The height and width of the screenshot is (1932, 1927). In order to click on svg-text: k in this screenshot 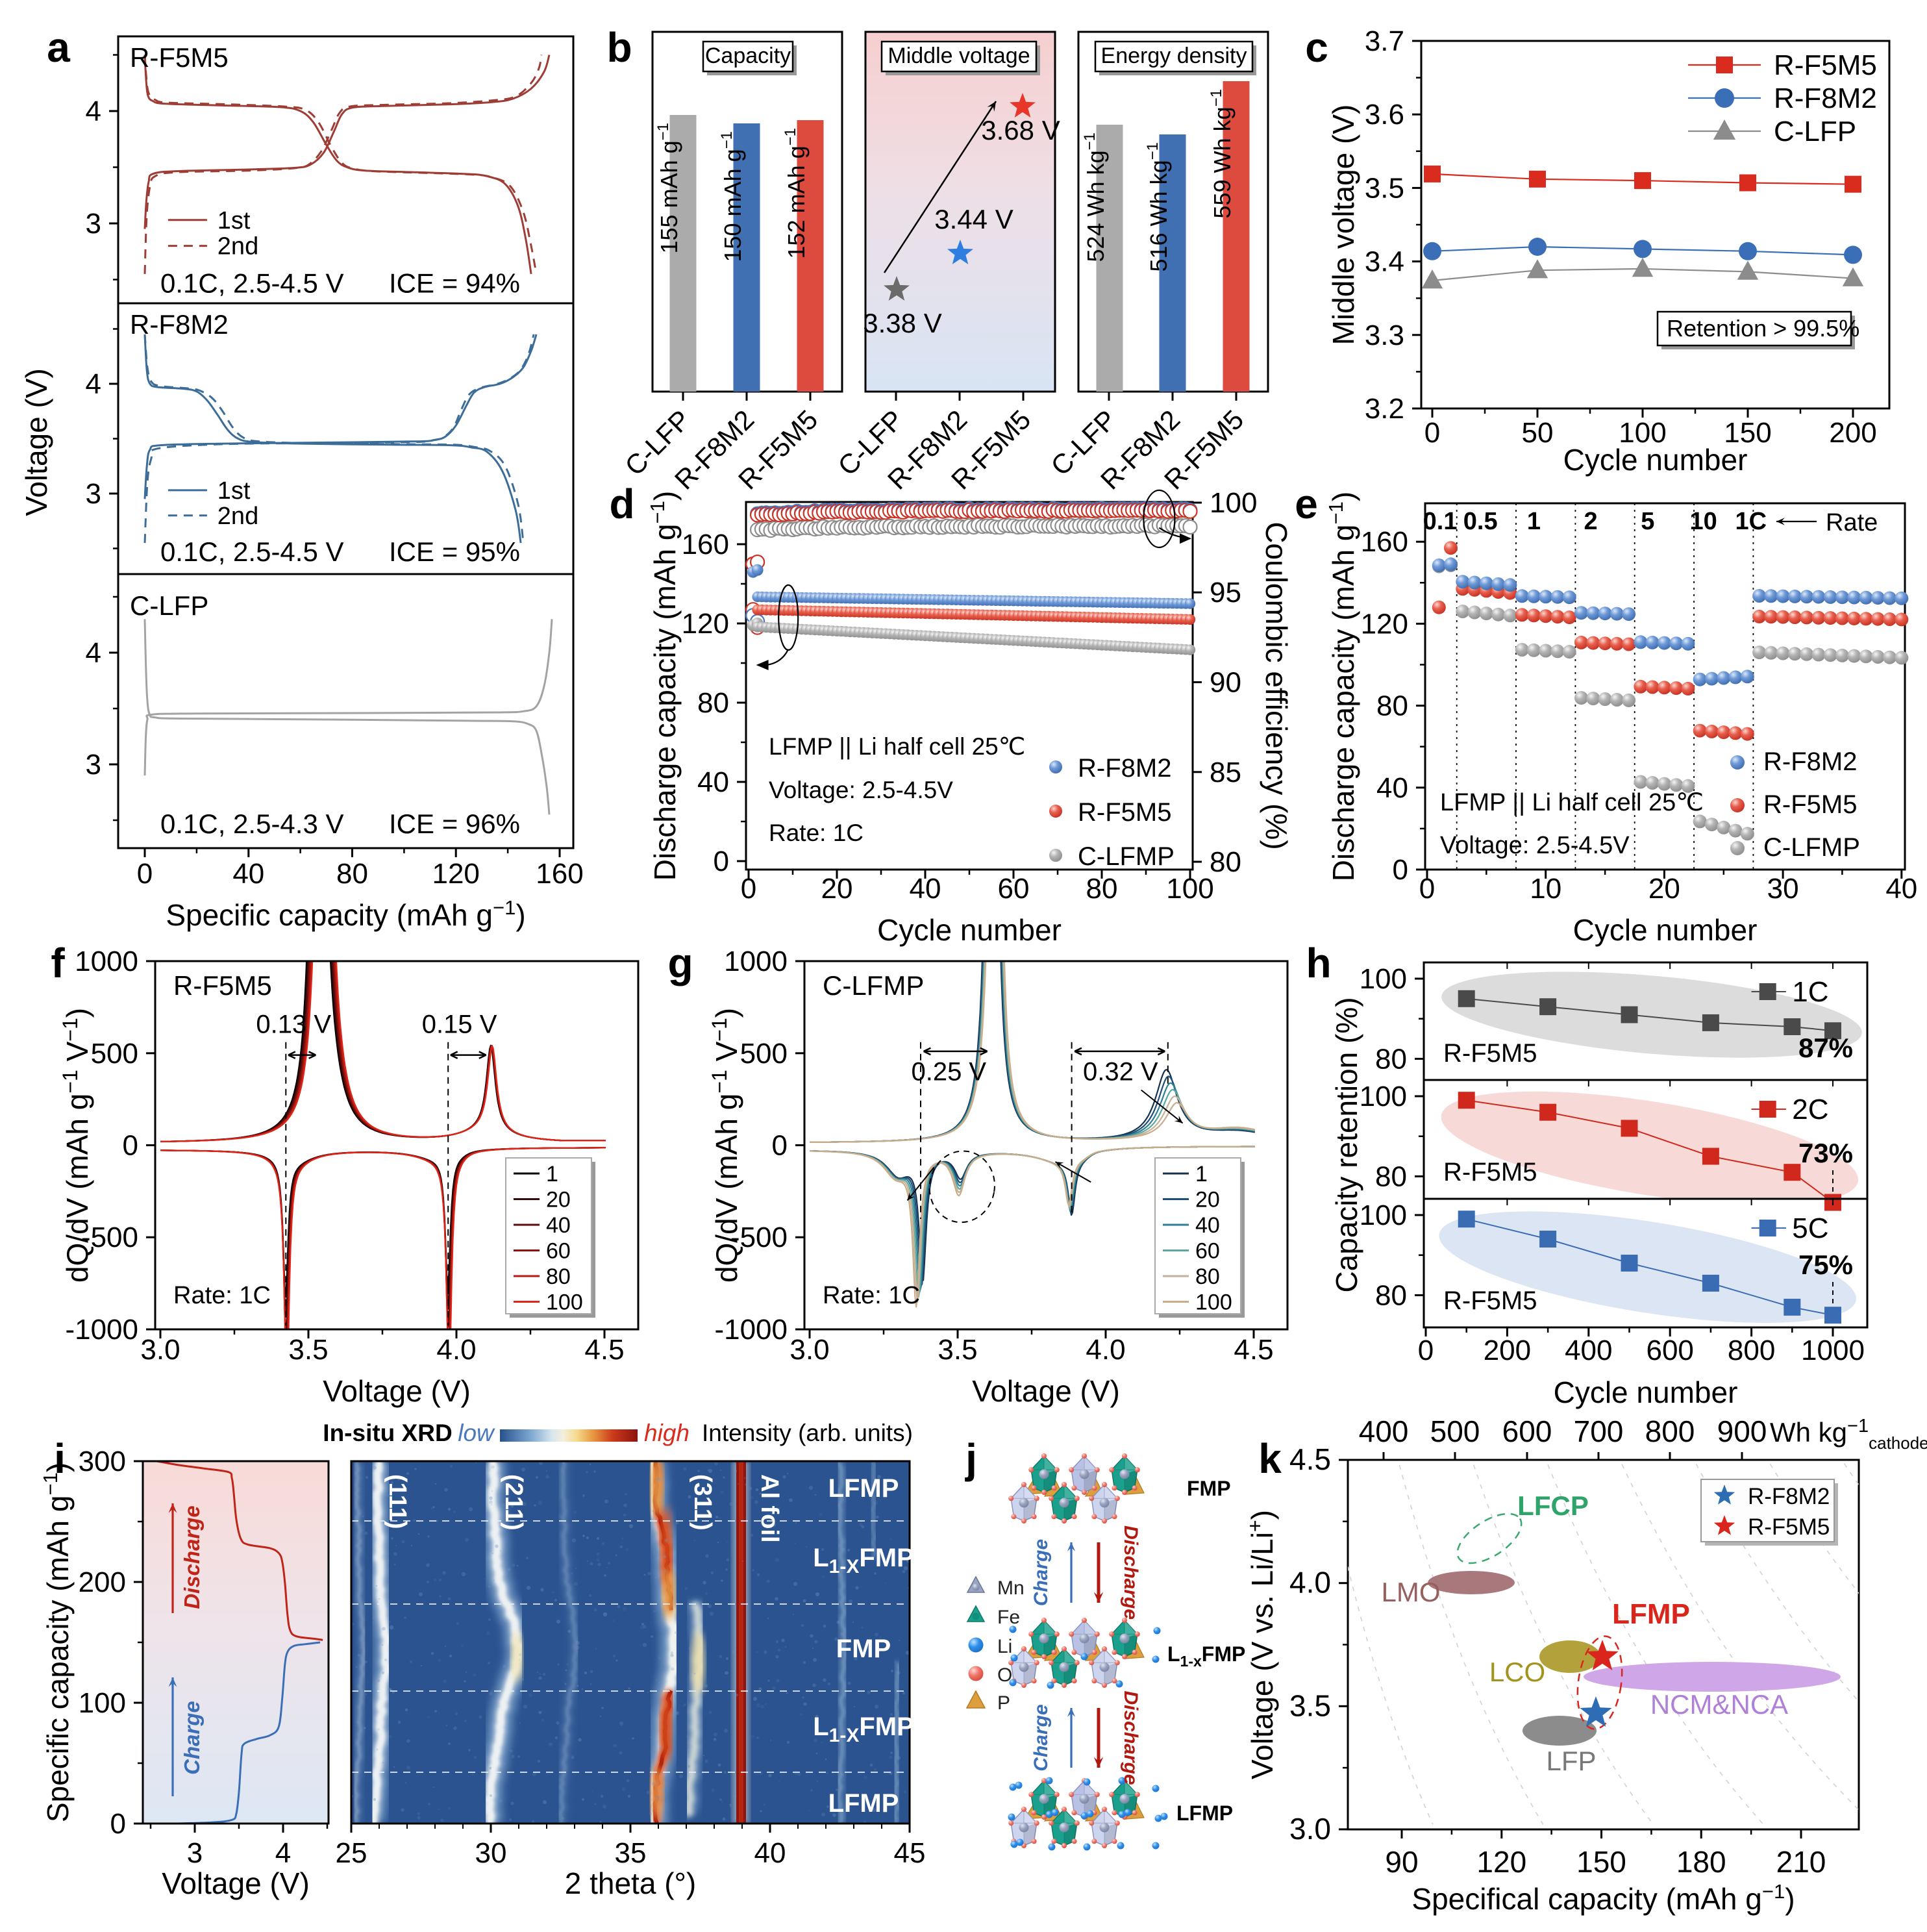, I will do `click(1270, 1458)`.